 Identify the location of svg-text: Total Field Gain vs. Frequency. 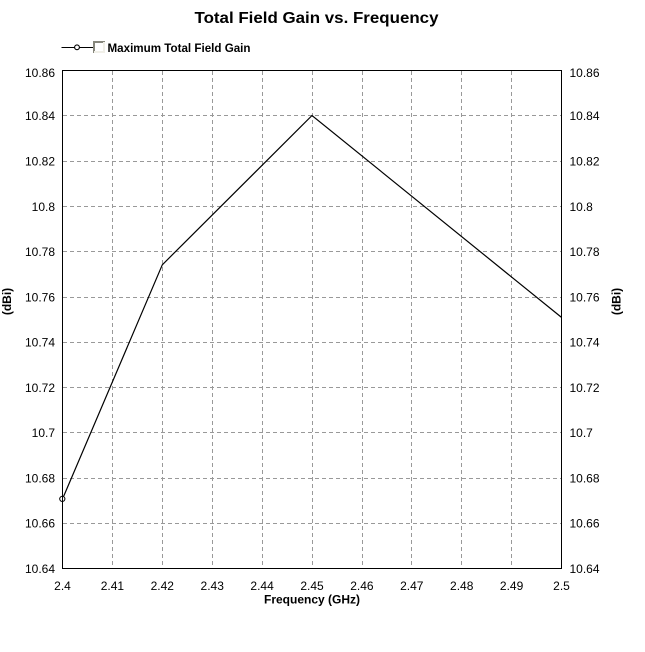
(317, 18).